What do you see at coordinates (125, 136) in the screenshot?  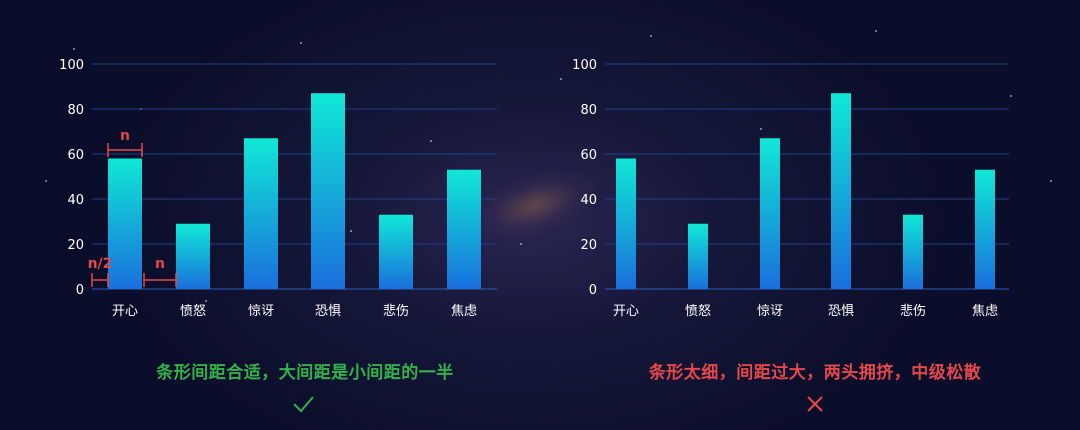 I see `bar-width-label: n` at bounding box center [125, 136].